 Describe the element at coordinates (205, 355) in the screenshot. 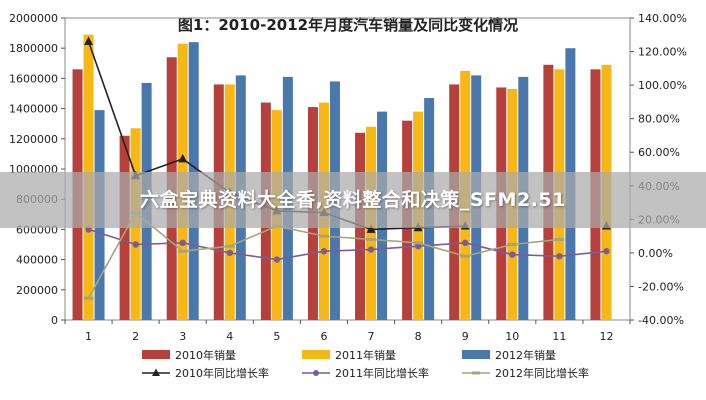

I see `legend-label: 2010年销量` at that location.